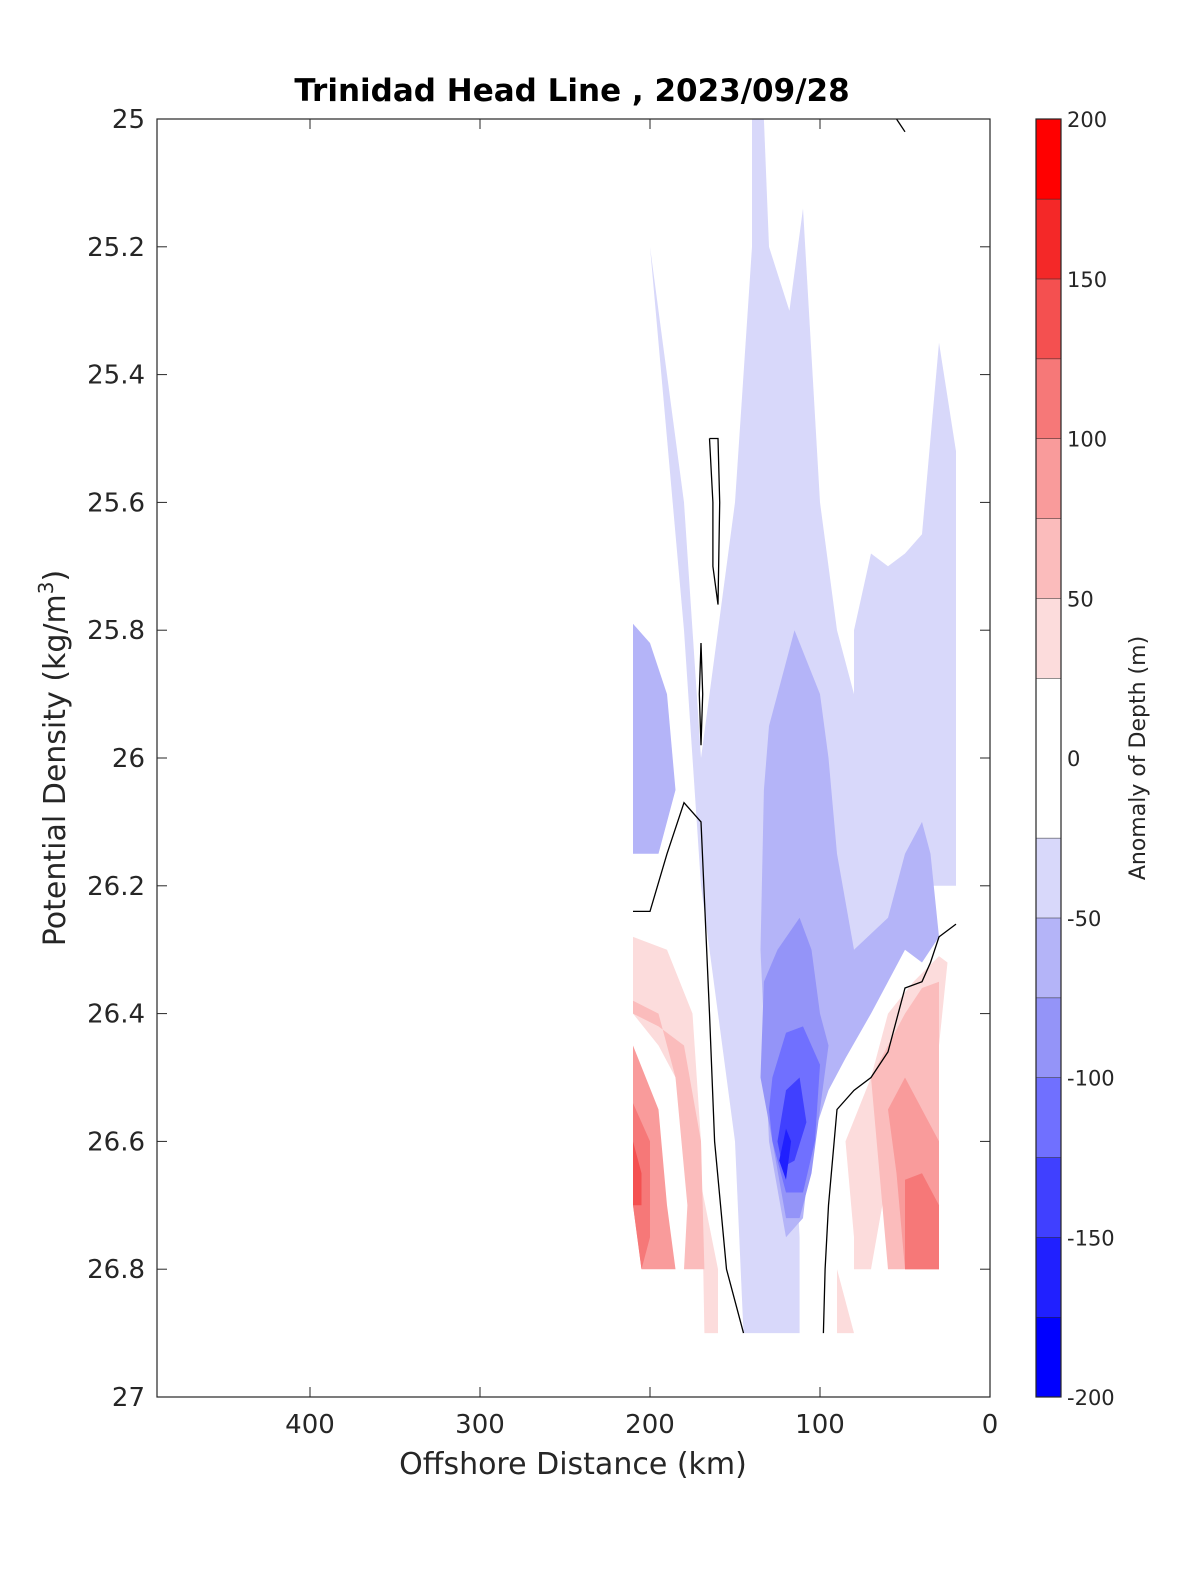 The height and width of the screenshot is (1575, 1200). I want to click on colorbar-tick-label: 150, so click(1087, 280).